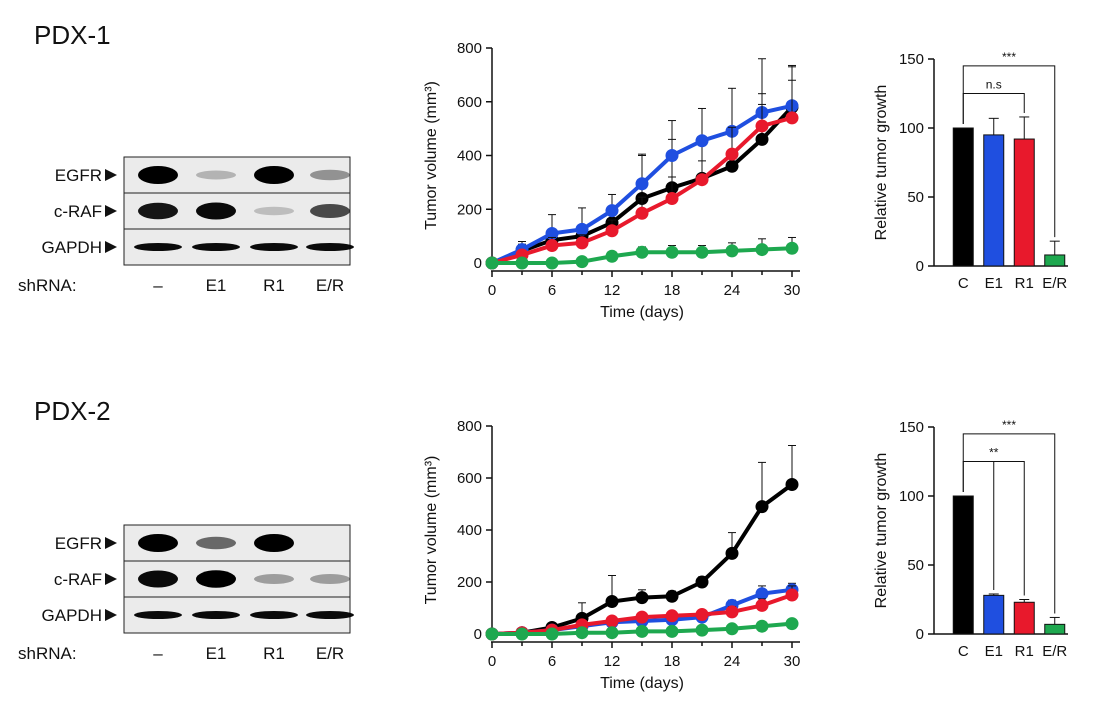 The width and height of the screenshot is (1100, 709). What do you see at coordinates (642, 164) in the screenshot?
I see `series-e1` at bounding box center [642, 164].